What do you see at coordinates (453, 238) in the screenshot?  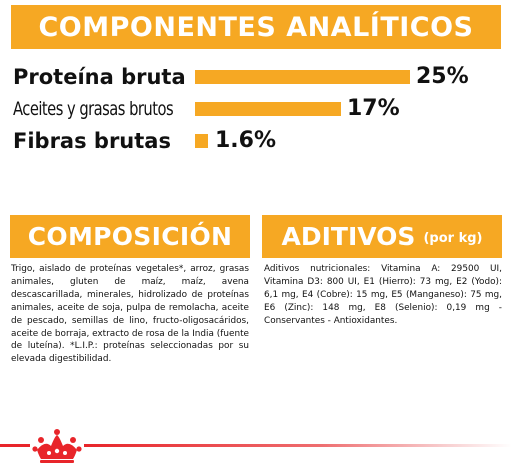 I see `additives-title-suffix: (por kg)` at bounding box center [453, 238].